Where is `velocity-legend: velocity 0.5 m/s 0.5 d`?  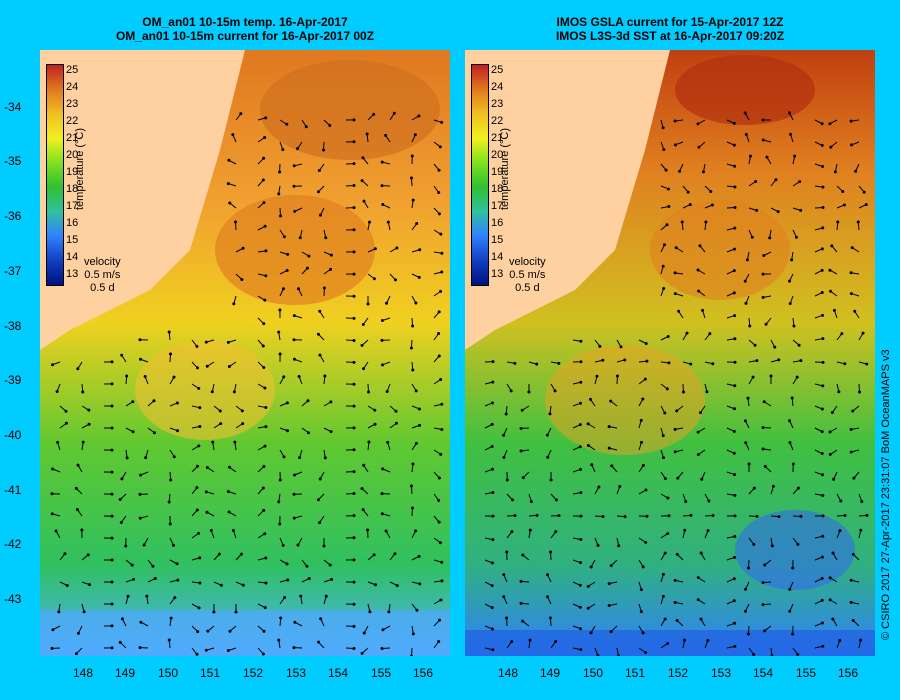
velocity-legend: velocity 0.5 m/s 0.5 d is located at coordinates (527, 275).